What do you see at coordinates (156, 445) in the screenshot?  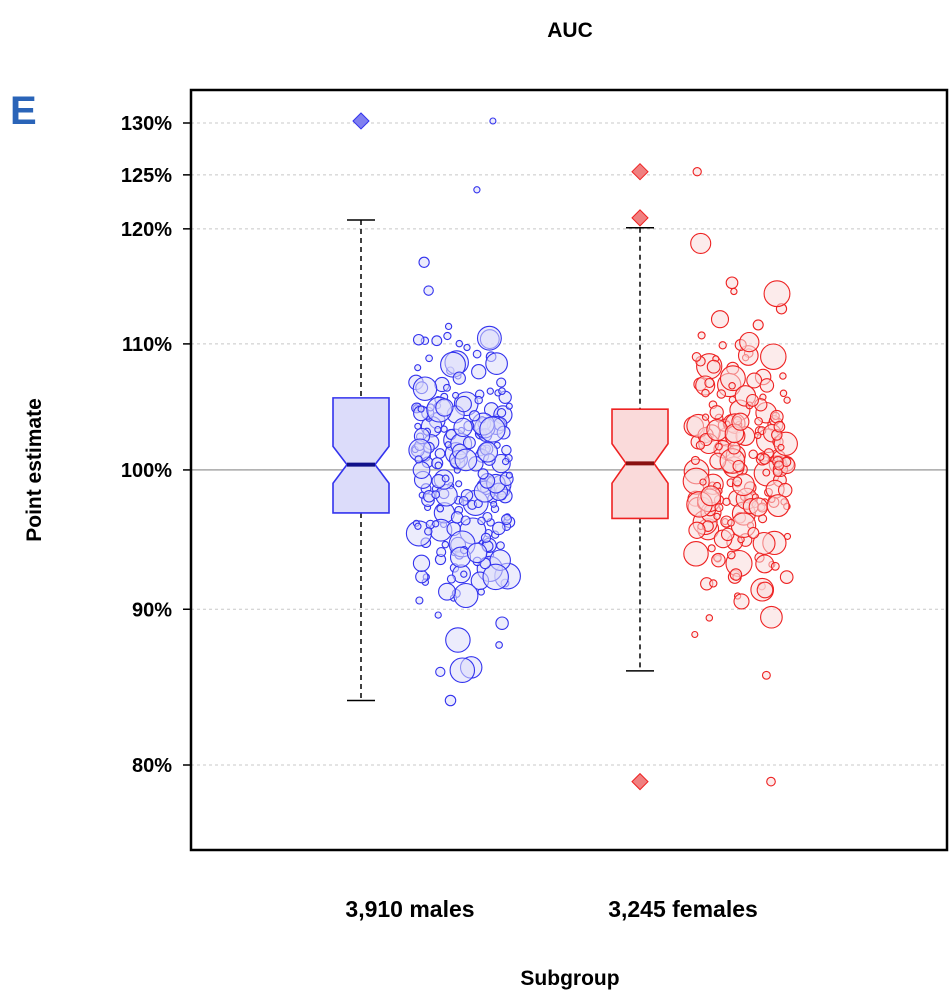 I see `y-axis-ticks: 80% 90% 100% 110% 120% 125% 130%` at bounding box center [156, 445].